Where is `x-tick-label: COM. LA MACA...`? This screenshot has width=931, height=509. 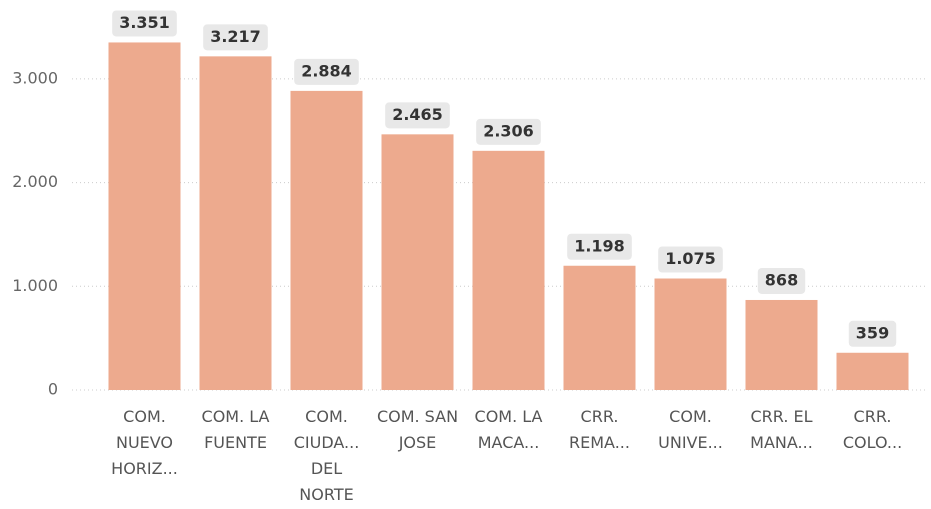
x-tick-label: COM. LA MACA... is located at coordinates (508, 429).